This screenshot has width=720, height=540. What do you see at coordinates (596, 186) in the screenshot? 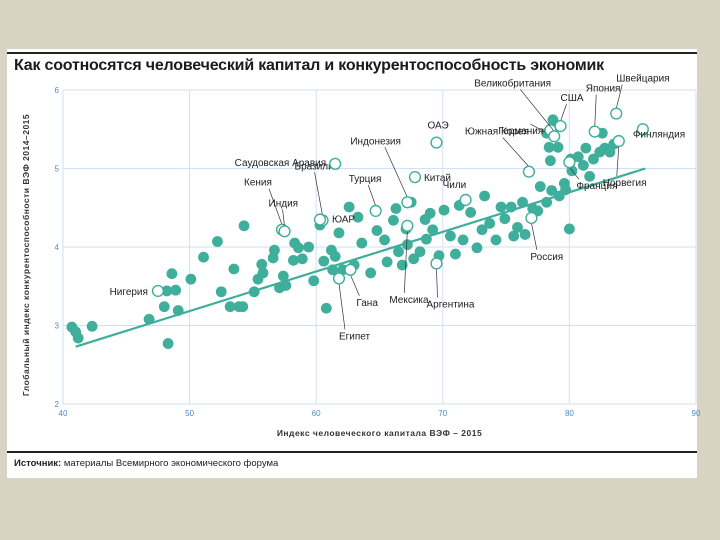
I see `country-label: Франция` at bounding box center [596, 186].